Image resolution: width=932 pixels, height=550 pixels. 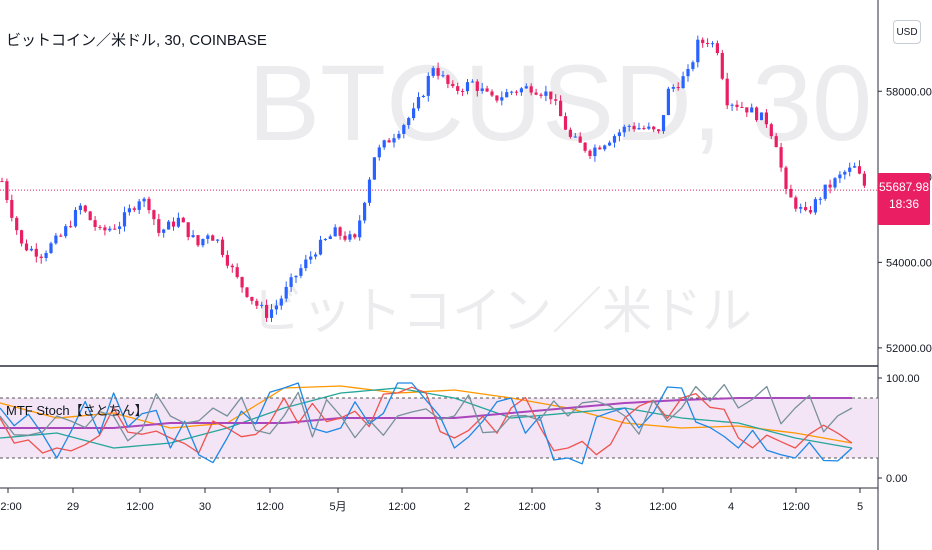 What do you see at coordinates (907, 32) in the screenshot?
I see `currency-button: USD` at bounding box center [907, 32].